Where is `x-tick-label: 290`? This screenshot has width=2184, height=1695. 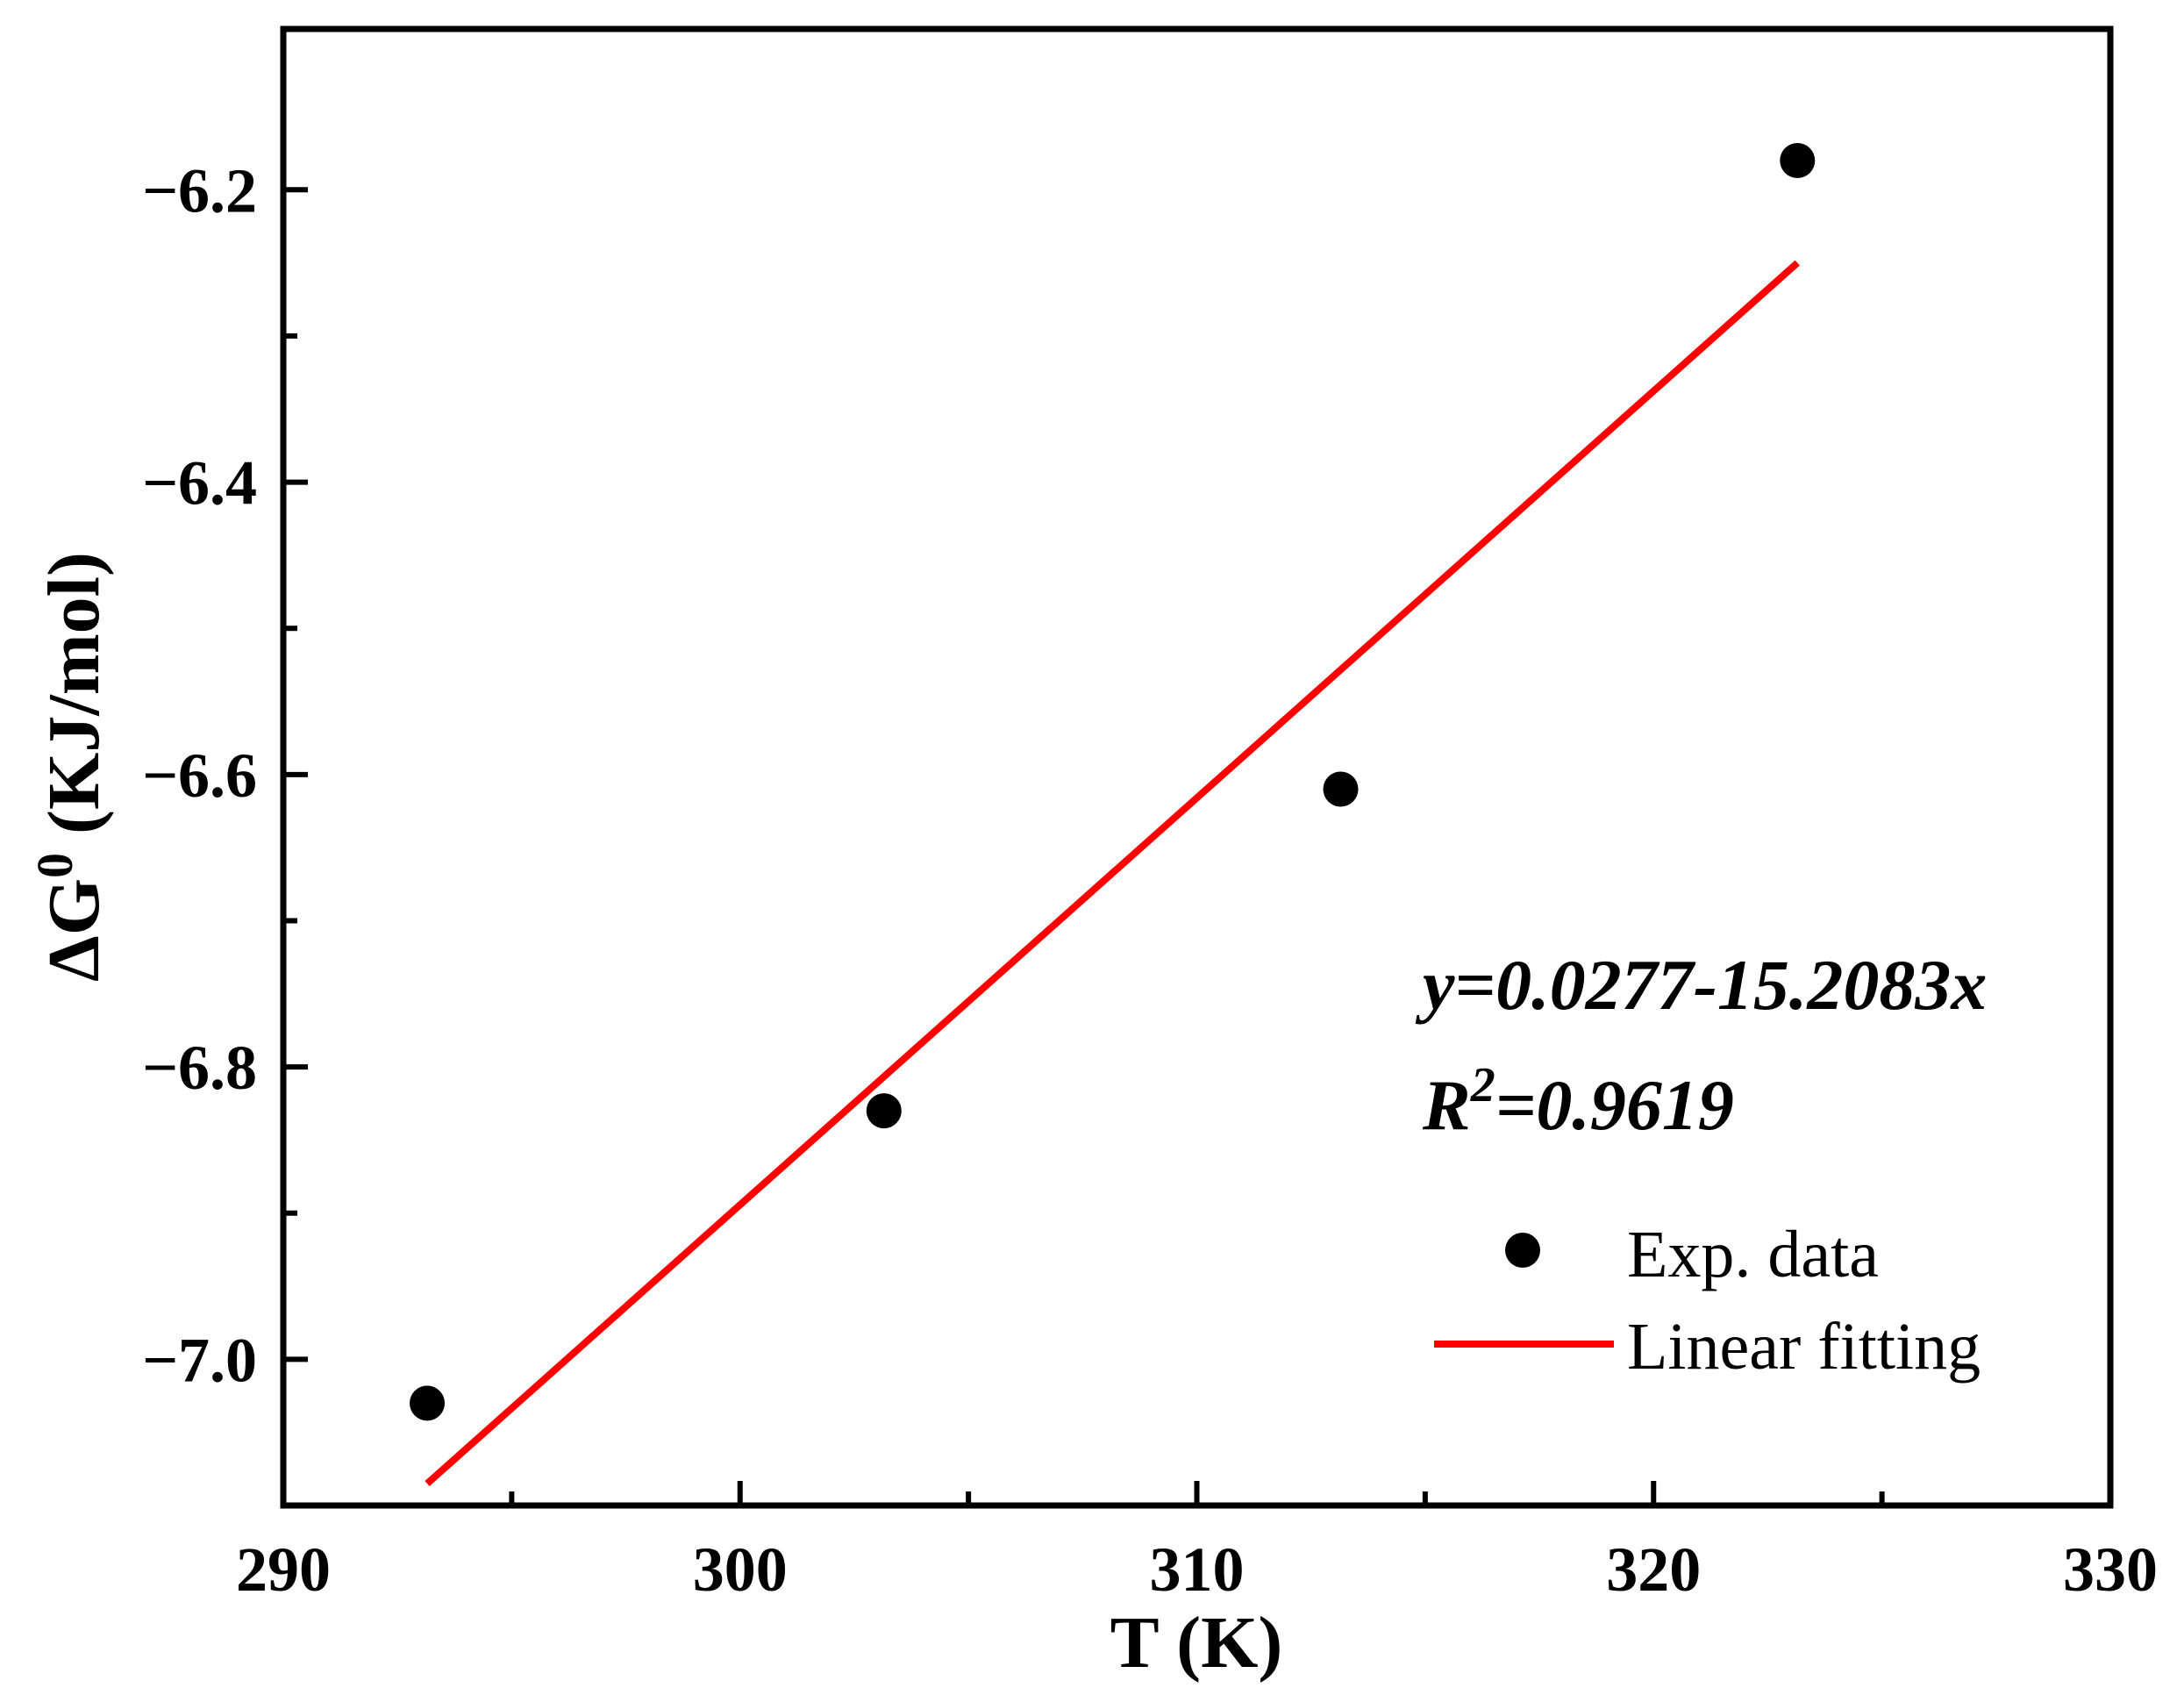 x-tick-label: 290 is located at coordinates (283, 1569).